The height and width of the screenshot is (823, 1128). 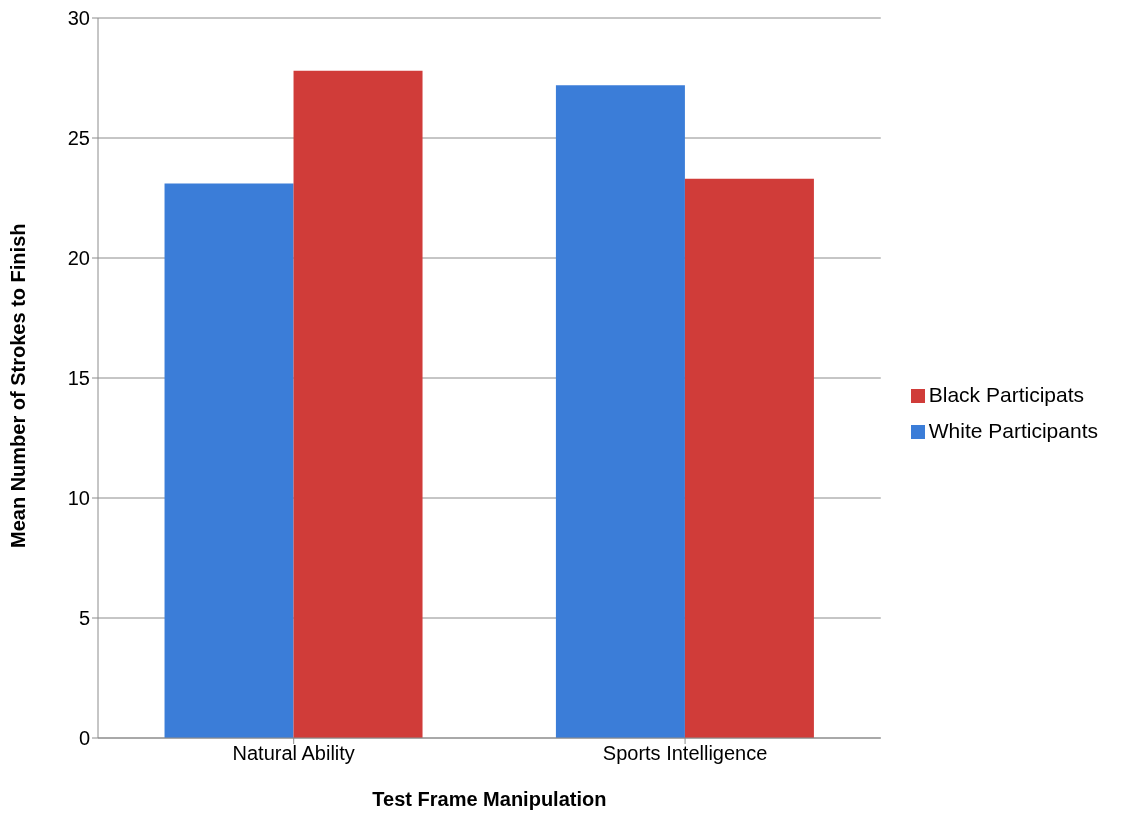 What do you see at coordinates (84, 738) in the screenshot?
I see `y-tick-label: 0` at bounding box center [84, 738].